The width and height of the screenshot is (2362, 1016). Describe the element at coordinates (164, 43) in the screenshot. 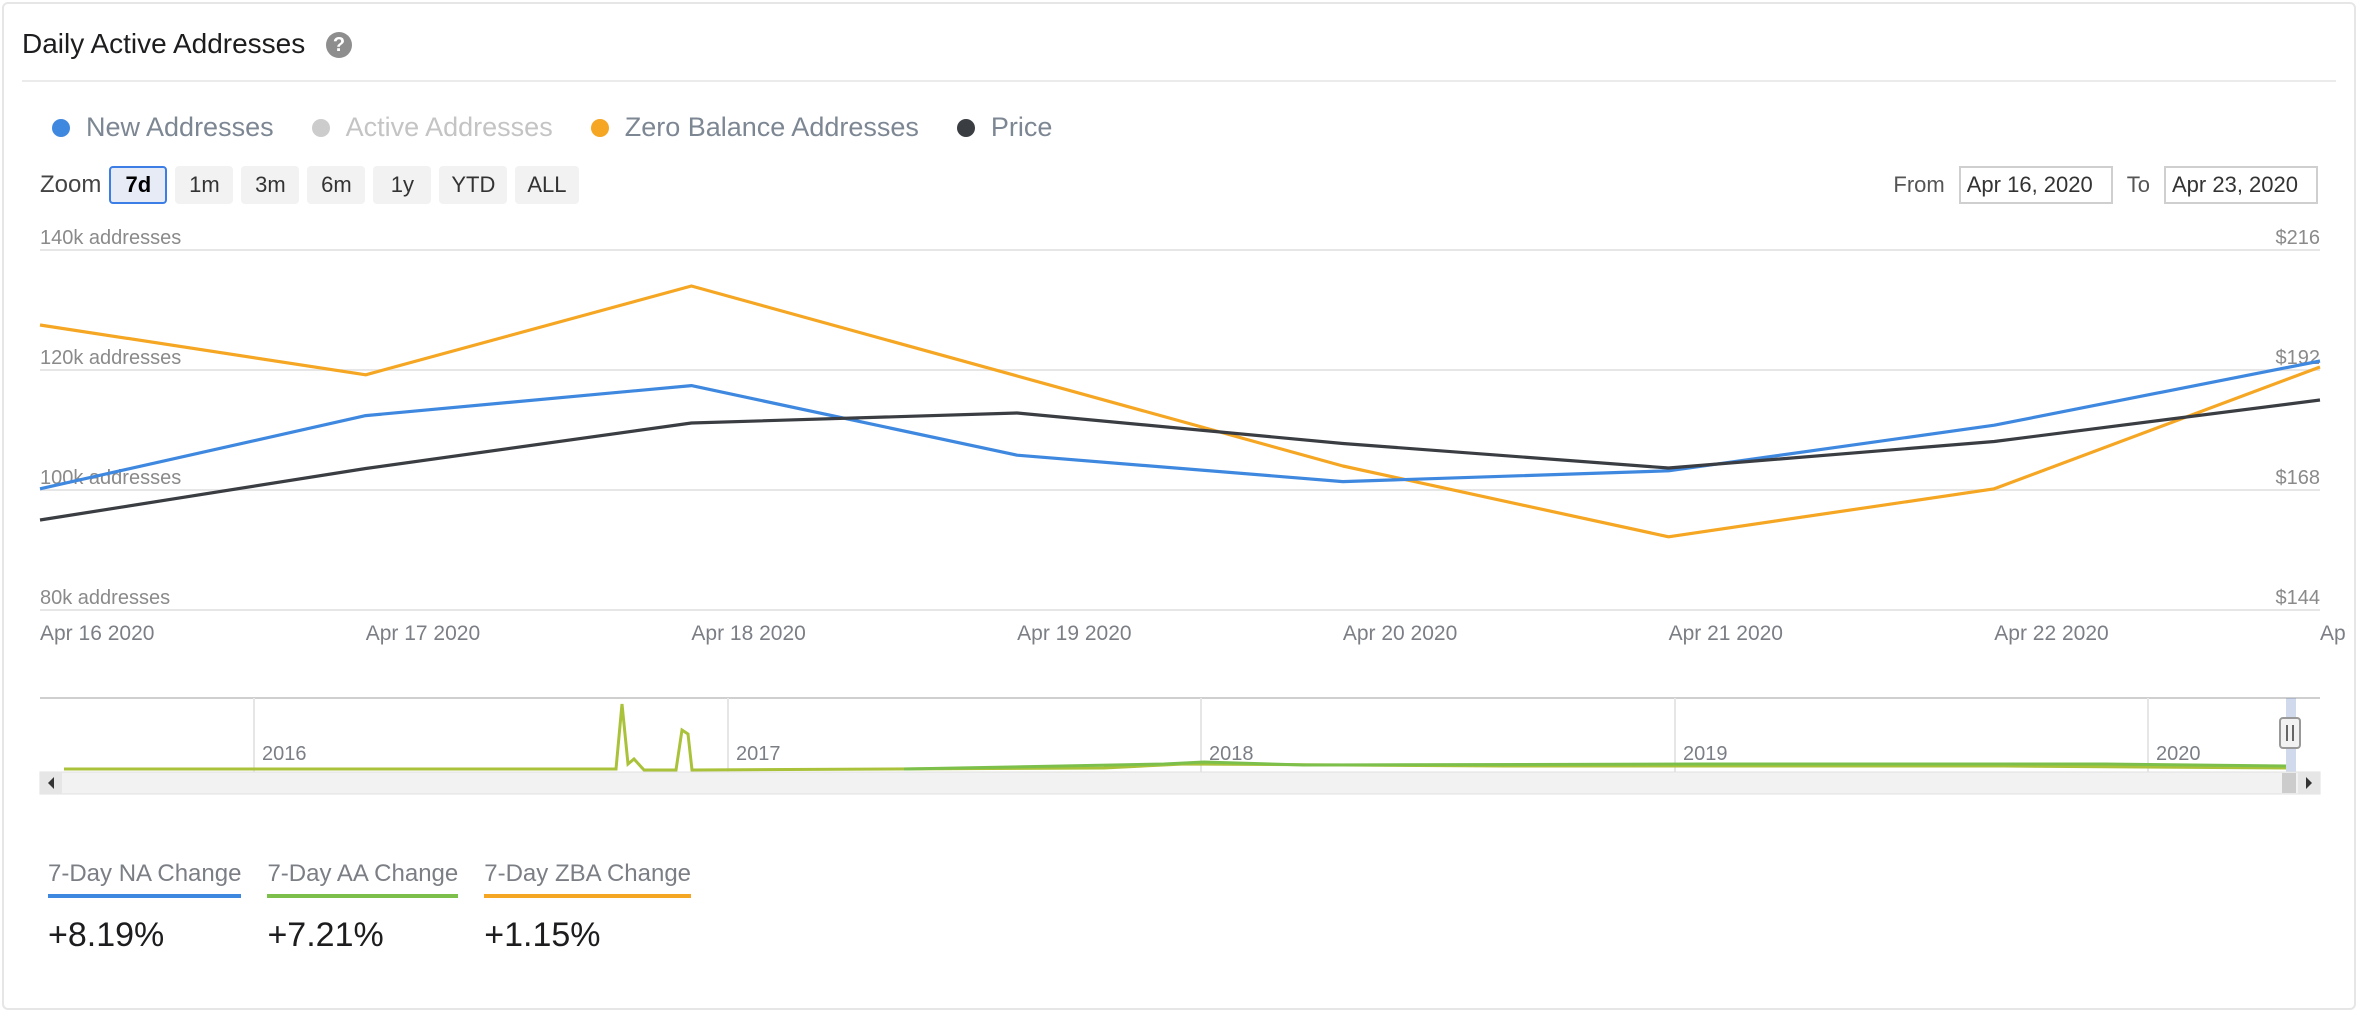

I see `page-title: Daily Active Addresses` at that location.